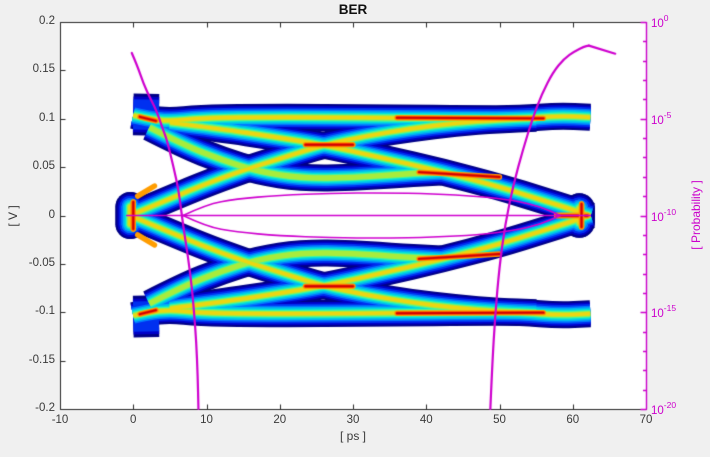 Image resolution: width=710 pixels, height=457 pixels. I want to click on x-tick-label: 50, so click(499, 420).